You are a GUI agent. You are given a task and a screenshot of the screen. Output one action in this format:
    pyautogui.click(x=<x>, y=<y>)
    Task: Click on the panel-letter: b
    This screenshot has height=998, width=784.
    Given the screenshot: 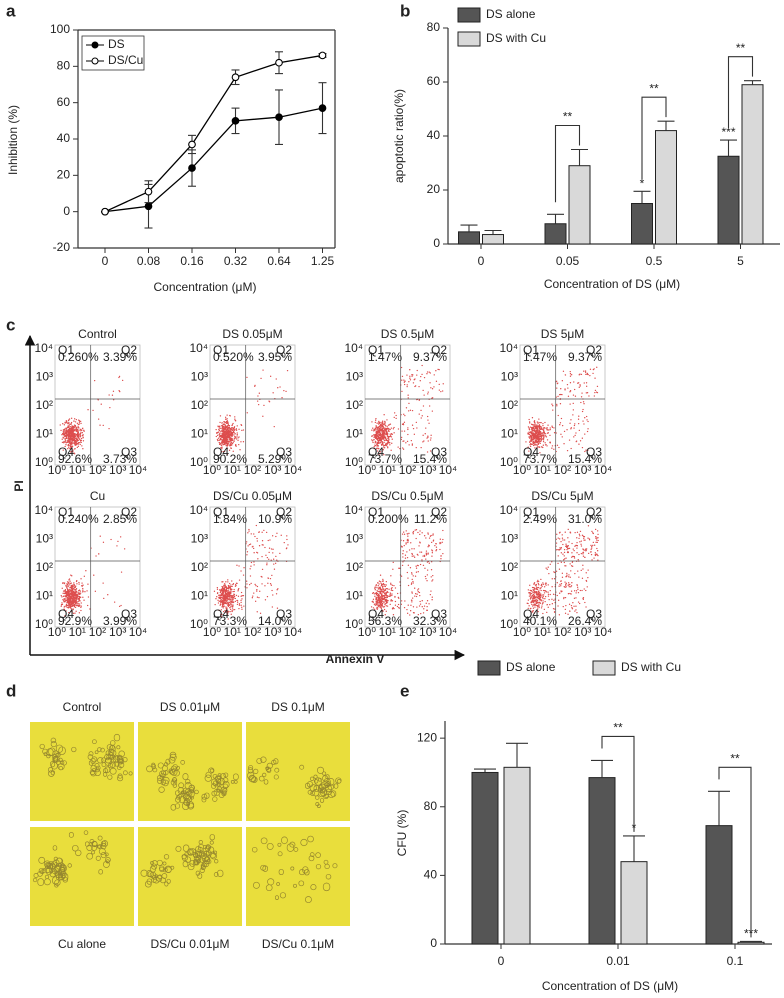 What is the action you would take?
    pyautogui.click(x=405, y=10)
    